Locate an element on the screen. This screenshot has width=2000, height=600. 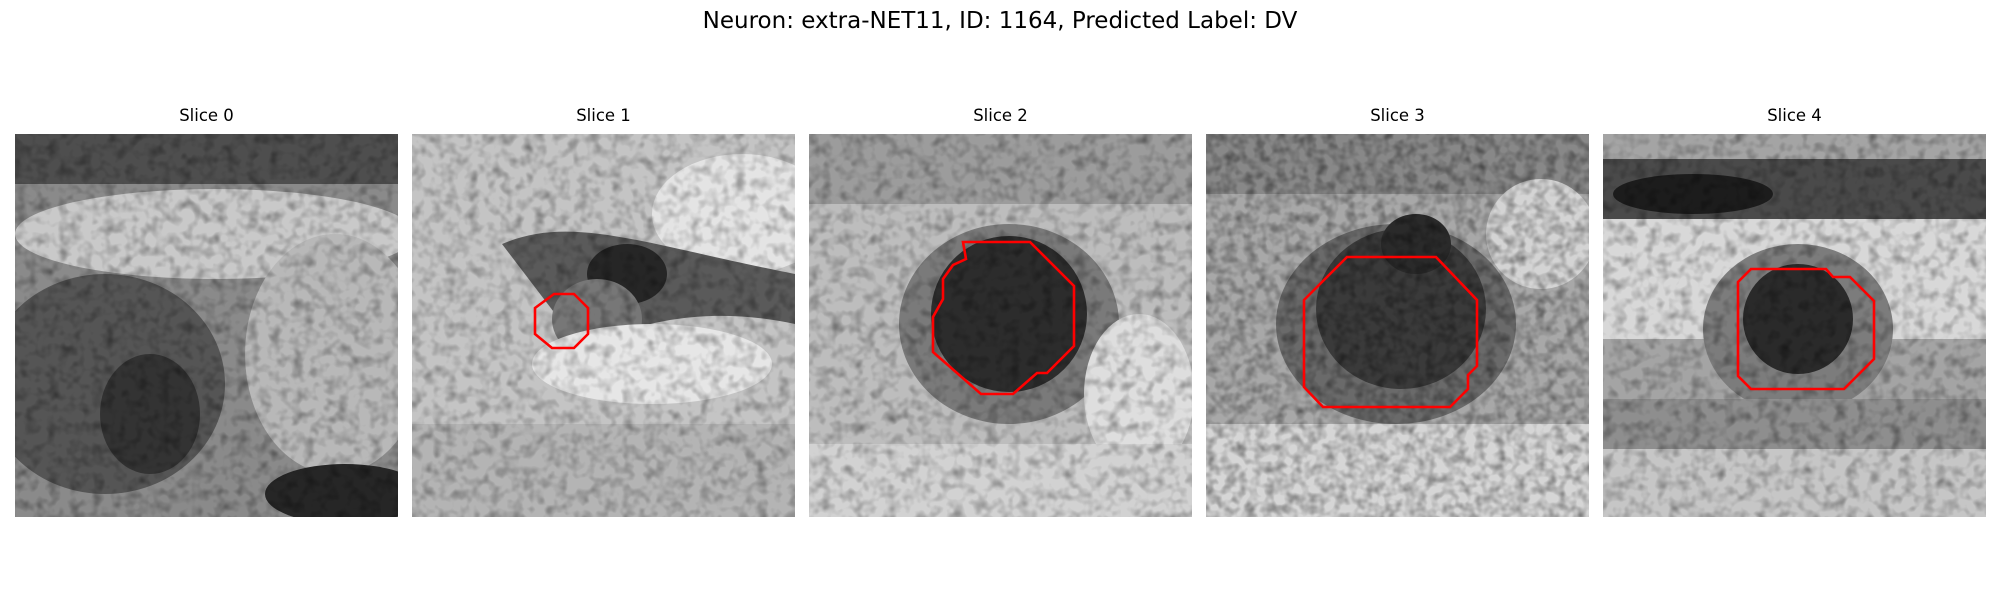
slice-panel-2: Slice 2 is located at coordinates (1000, 311).